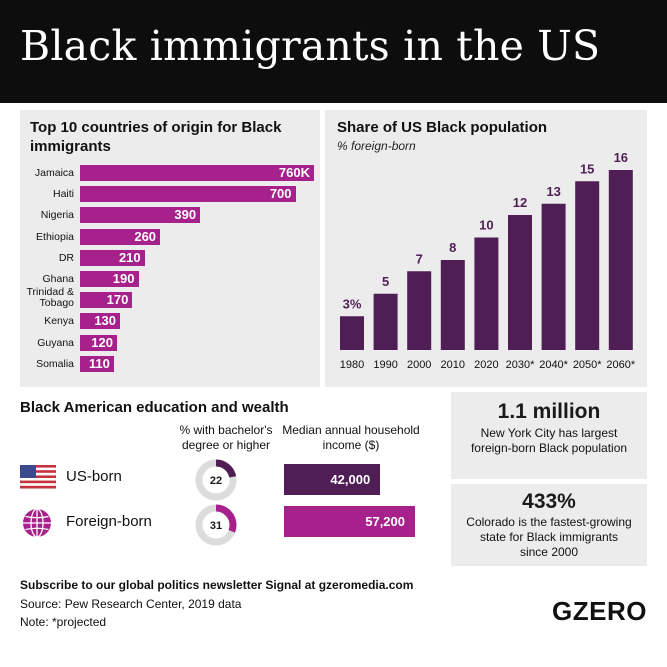  What do you see at coordinates (553, 365) in the screenshot?
I see `share-category-label: 2040*` at bounding box center [553, 365].